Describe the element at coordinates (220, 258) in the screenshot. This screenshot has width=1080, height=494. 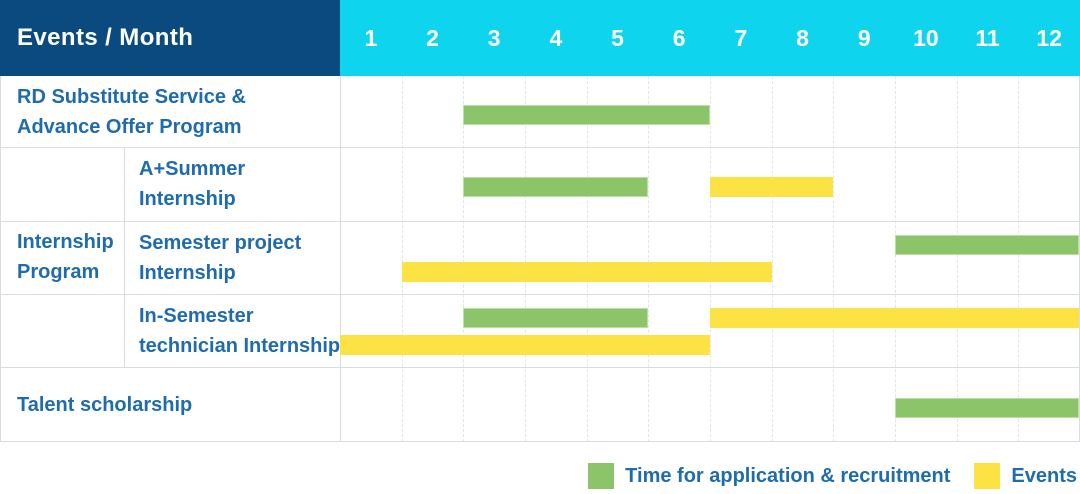
I see `row-label-semester-project-internship: Semester project Internship` at that location.